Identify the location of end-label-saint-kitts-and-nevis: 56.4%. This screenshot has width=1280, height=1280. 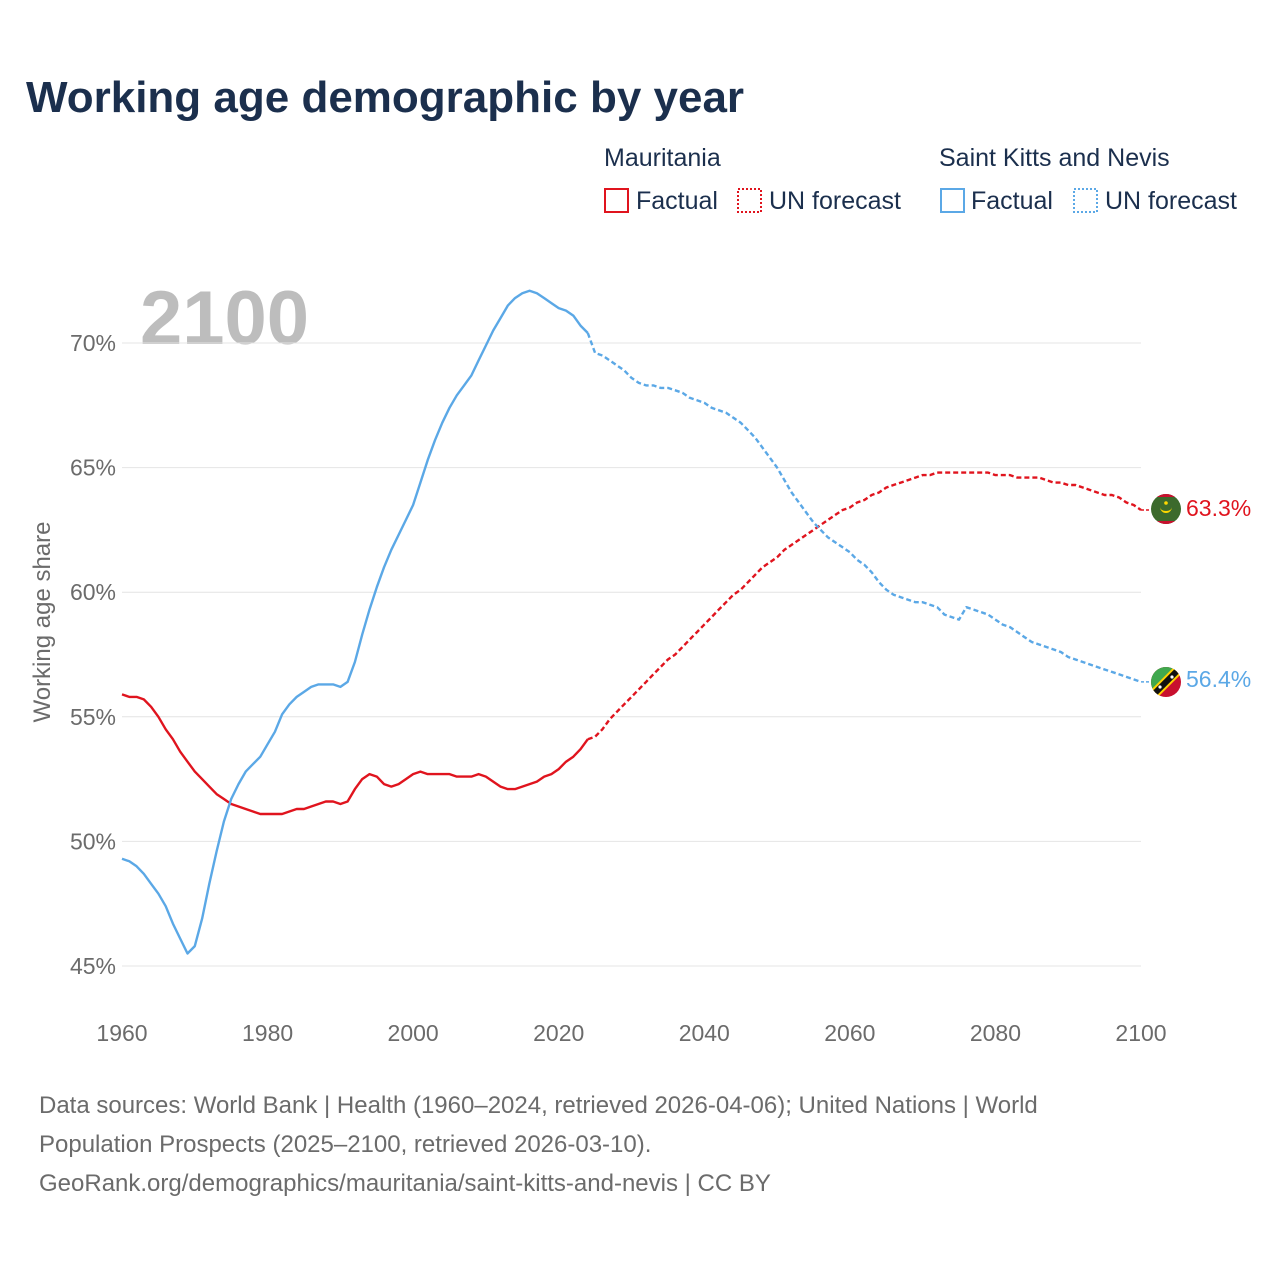
(1218, 679).